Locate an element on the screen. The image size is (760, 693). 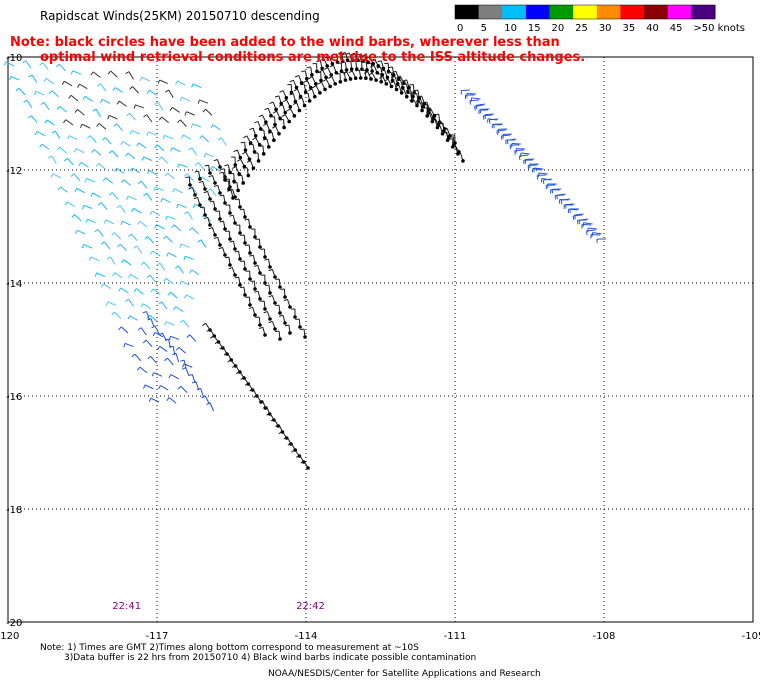
lon-label: -117 is located at coordinates (157, 636).